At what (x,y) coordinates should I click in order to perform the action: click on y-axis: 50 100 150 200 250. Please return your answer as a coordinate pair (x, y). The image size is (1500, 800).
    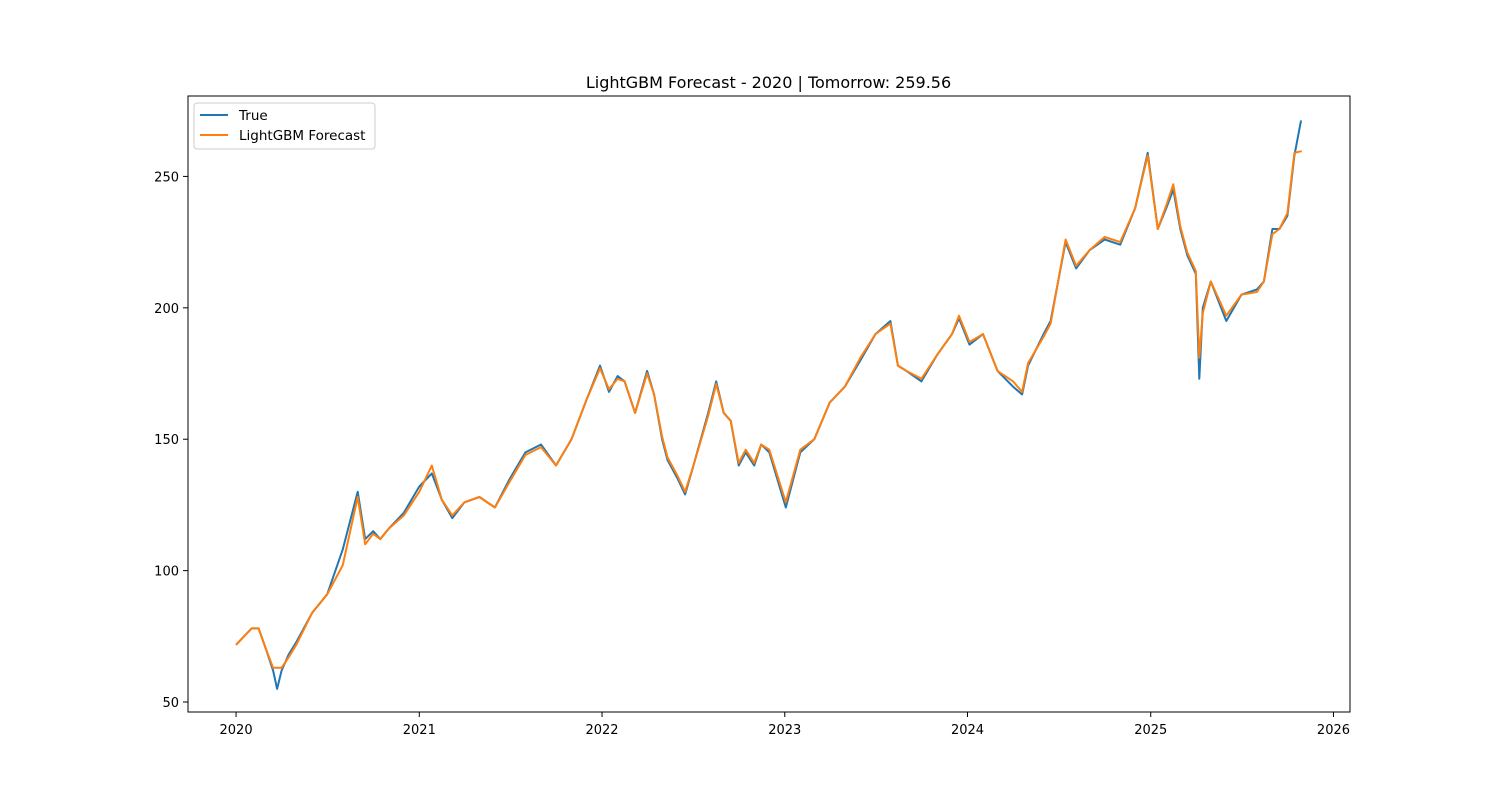
    Looking at the image, I should click on (171, 440).